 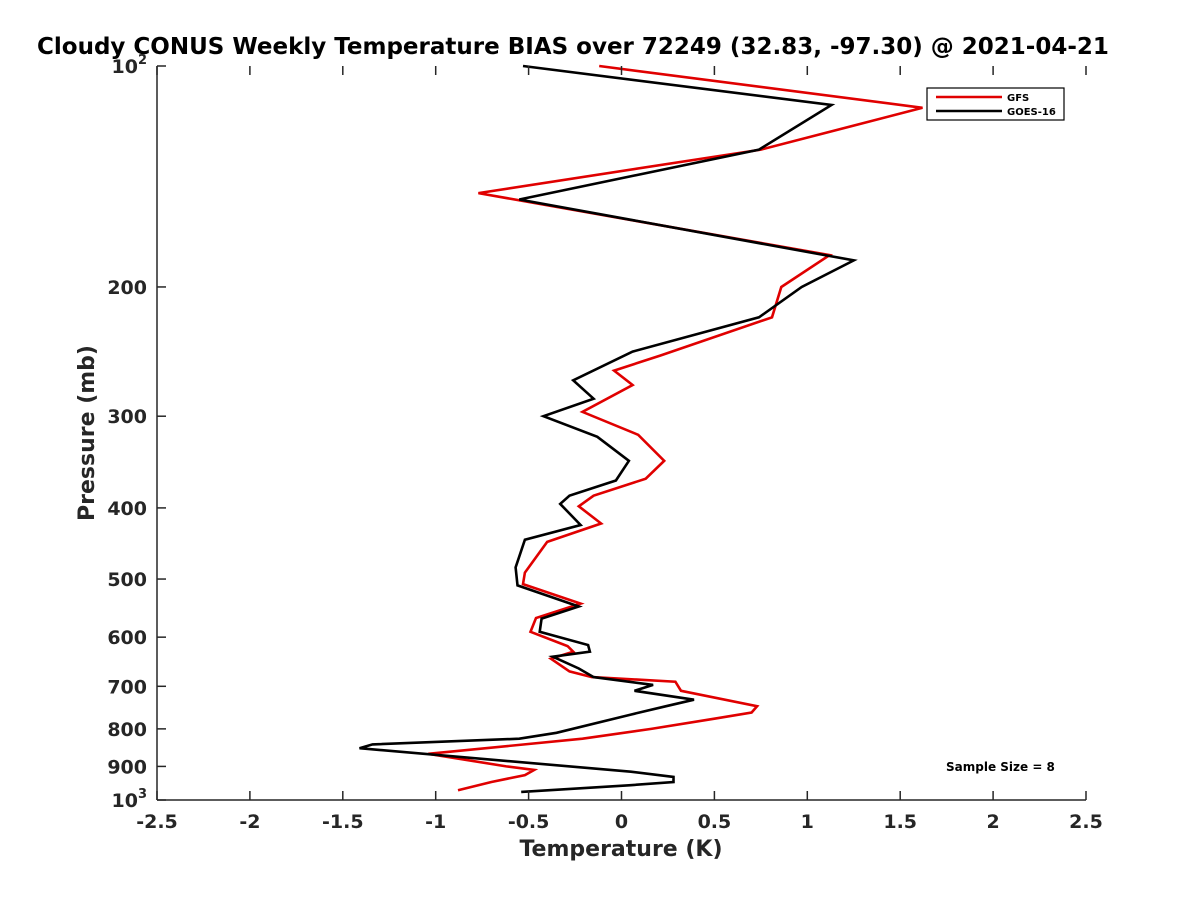 I want to click on x-tick-label: -2, so click(x=249, y=822).